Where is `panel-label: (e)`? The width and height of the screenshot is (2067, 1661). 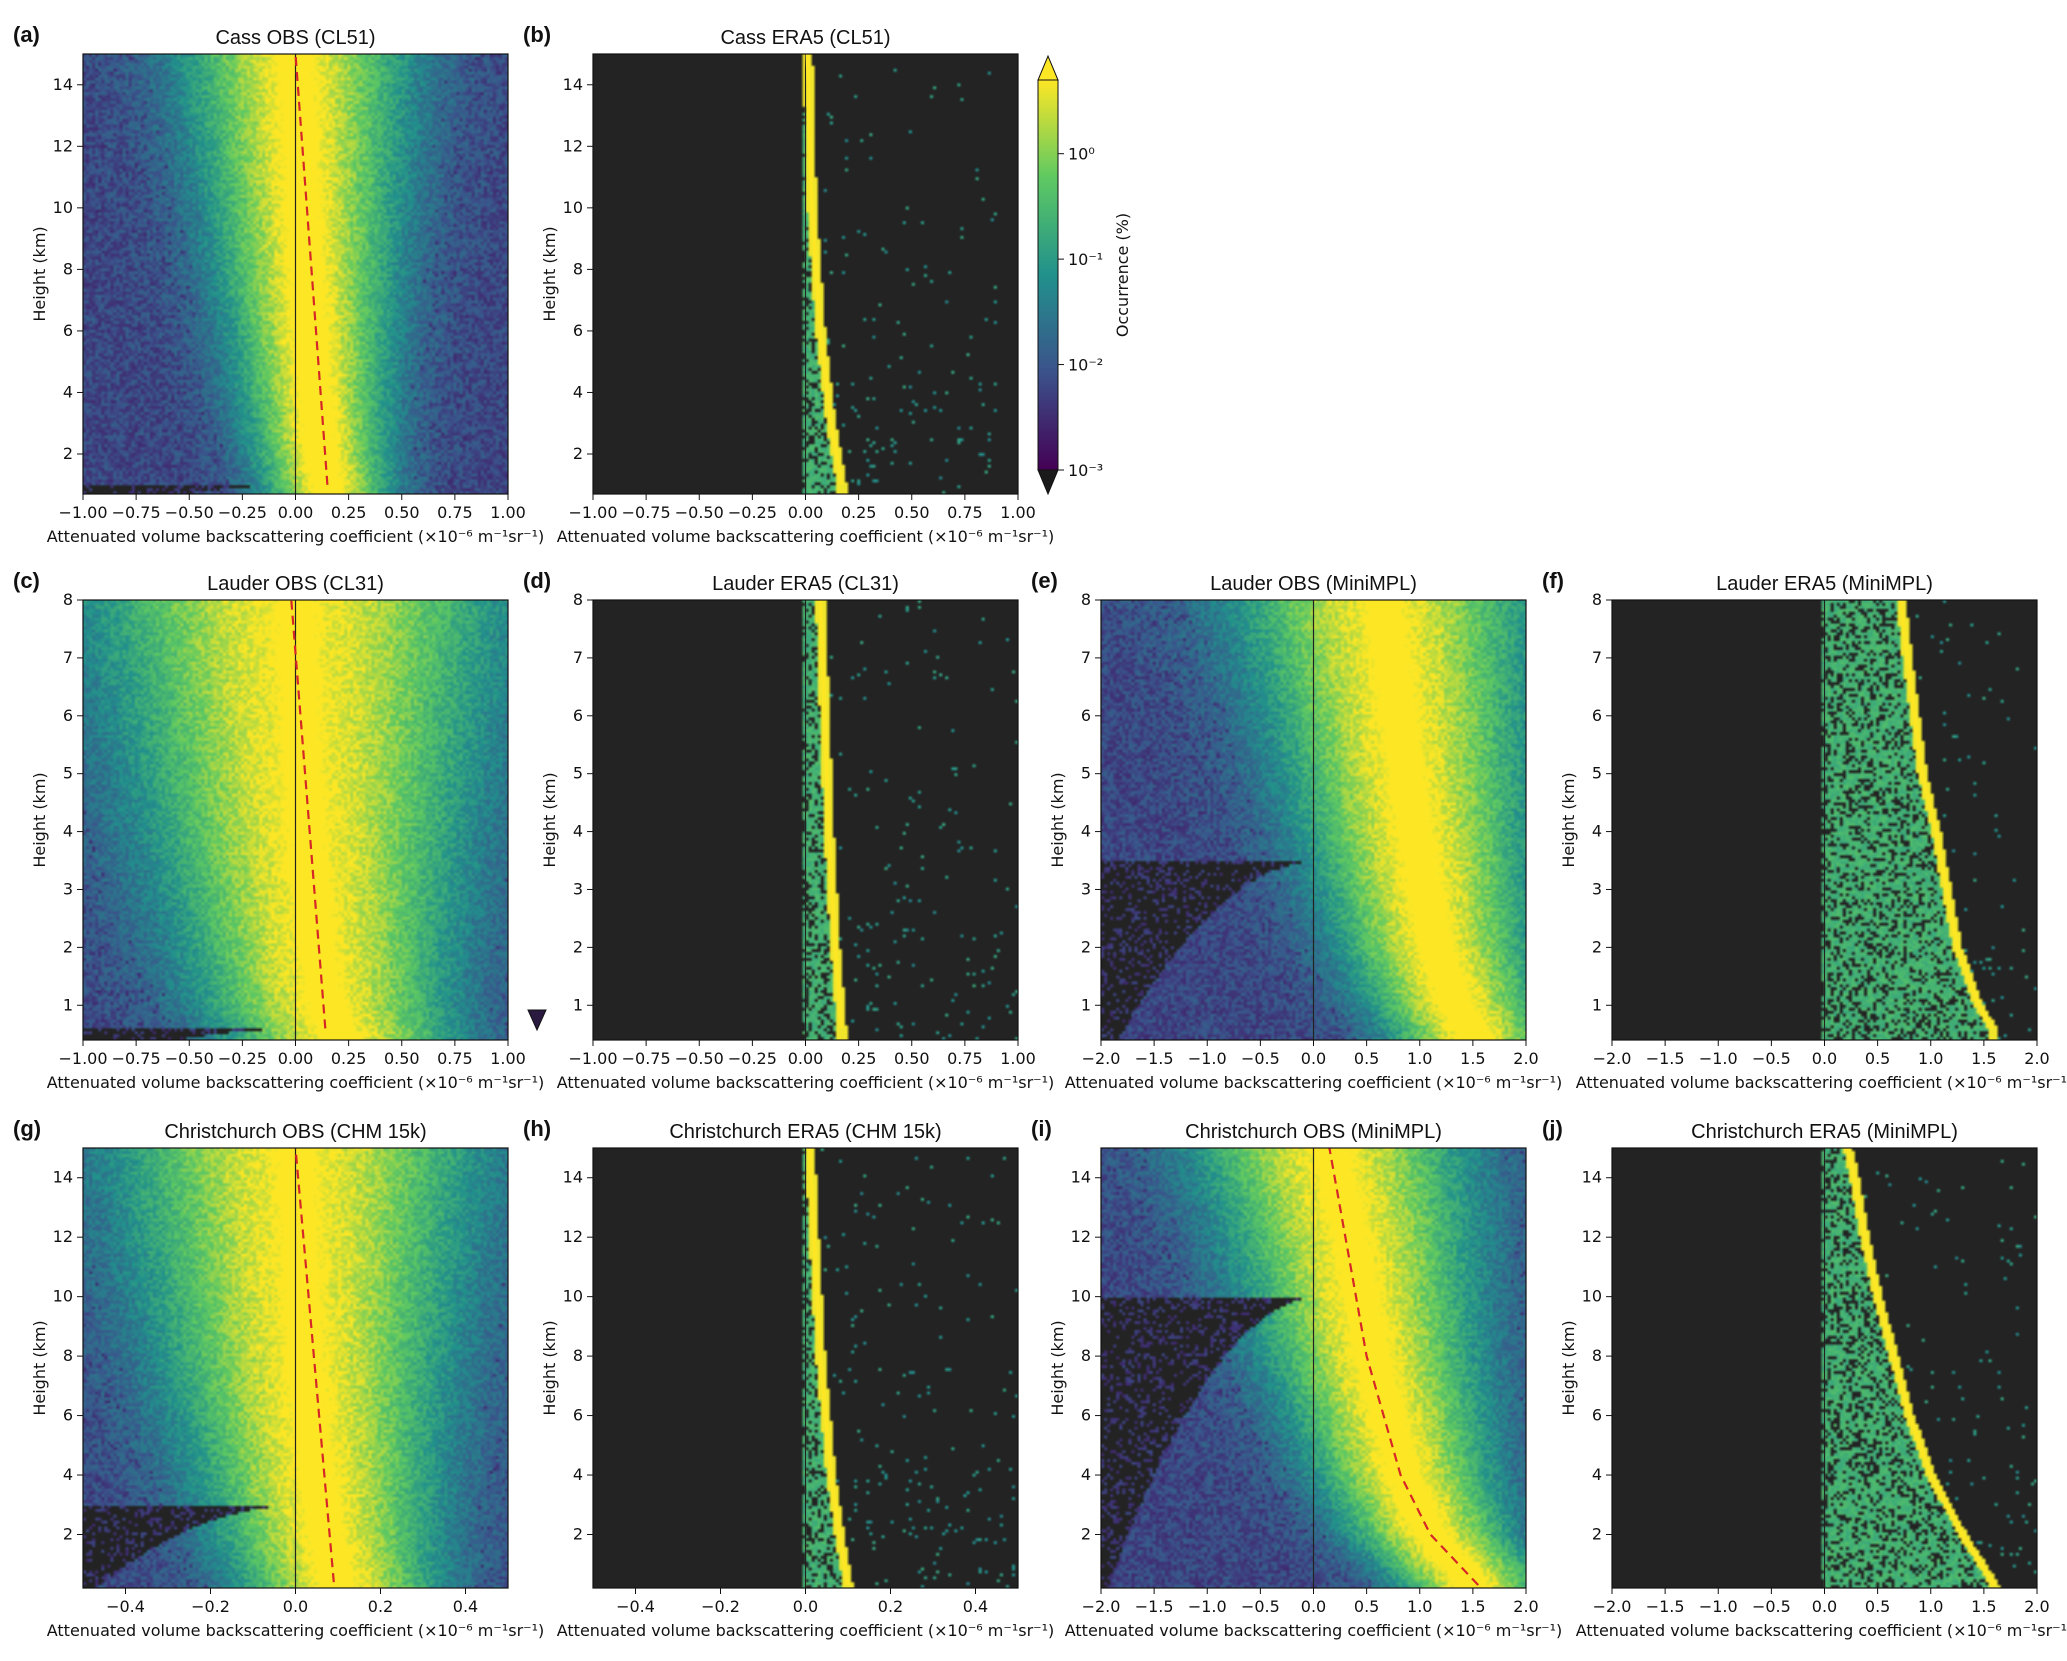
panel-label: (e) is located at coordinates (1044, 580).